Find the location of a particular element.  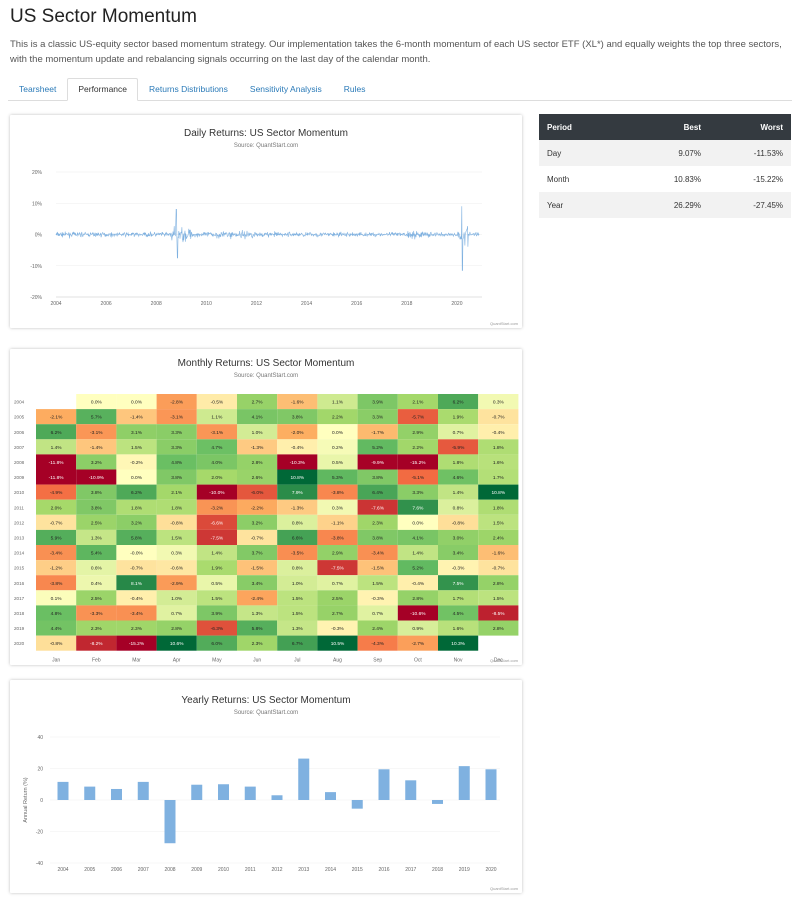

heatmap-cell-label: 6.7% is located at coordinates (298, 644).